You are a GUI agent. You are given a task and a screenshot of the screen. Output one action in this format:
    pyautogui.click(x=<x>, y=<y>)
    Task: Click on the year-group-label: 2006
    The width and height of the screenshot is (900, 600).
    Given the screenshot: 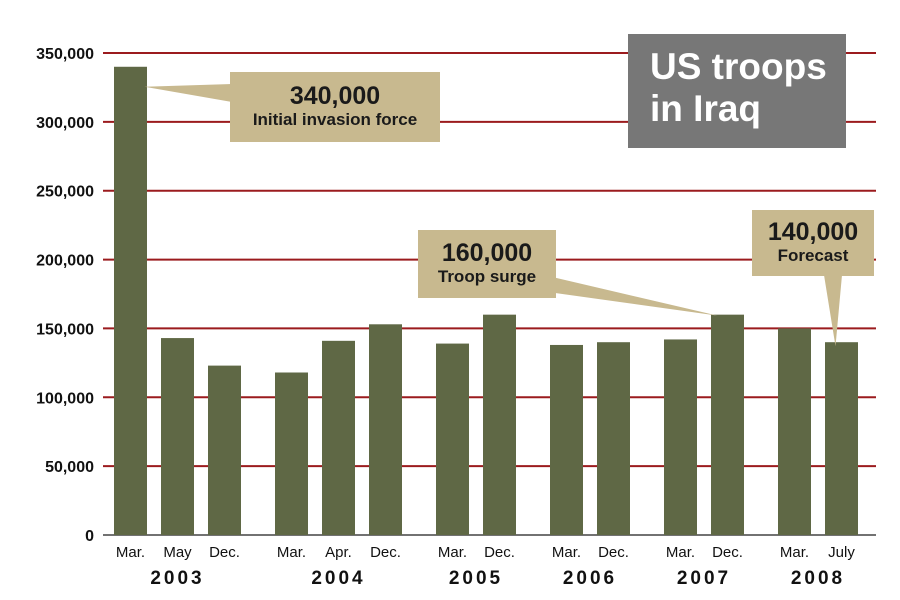 What is the action you would take?
    pyautogui.click(x=590, y=578)
    